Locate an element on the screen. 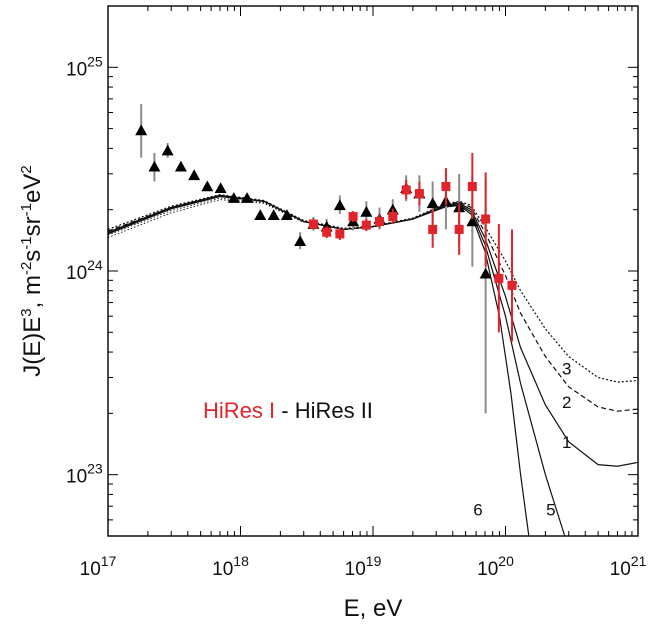 The image size is (659, 629). x-tick-label: 1018 is located at coordinates (230, 566).